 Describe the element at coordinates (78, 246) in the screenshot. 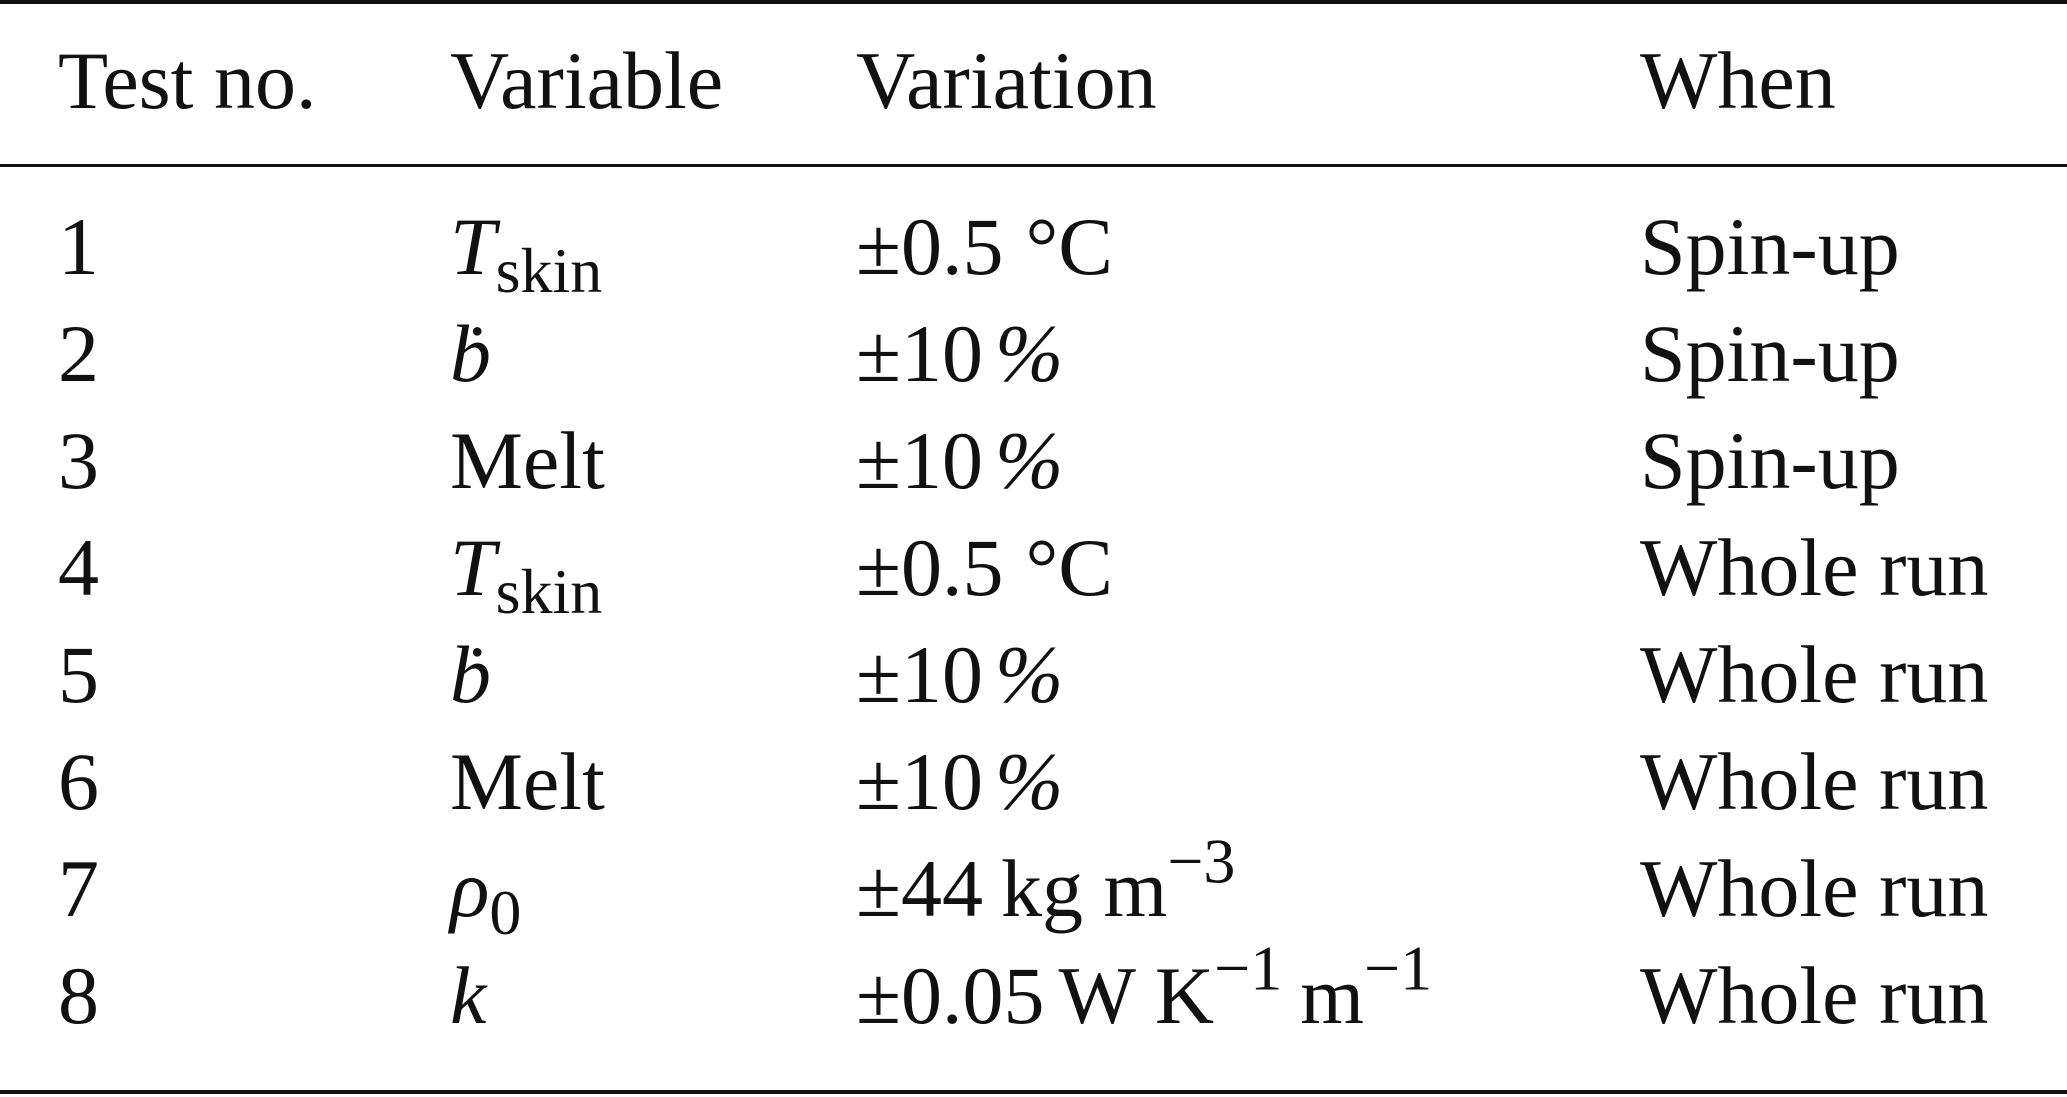

I see `cell-test-no: 1` at that location.